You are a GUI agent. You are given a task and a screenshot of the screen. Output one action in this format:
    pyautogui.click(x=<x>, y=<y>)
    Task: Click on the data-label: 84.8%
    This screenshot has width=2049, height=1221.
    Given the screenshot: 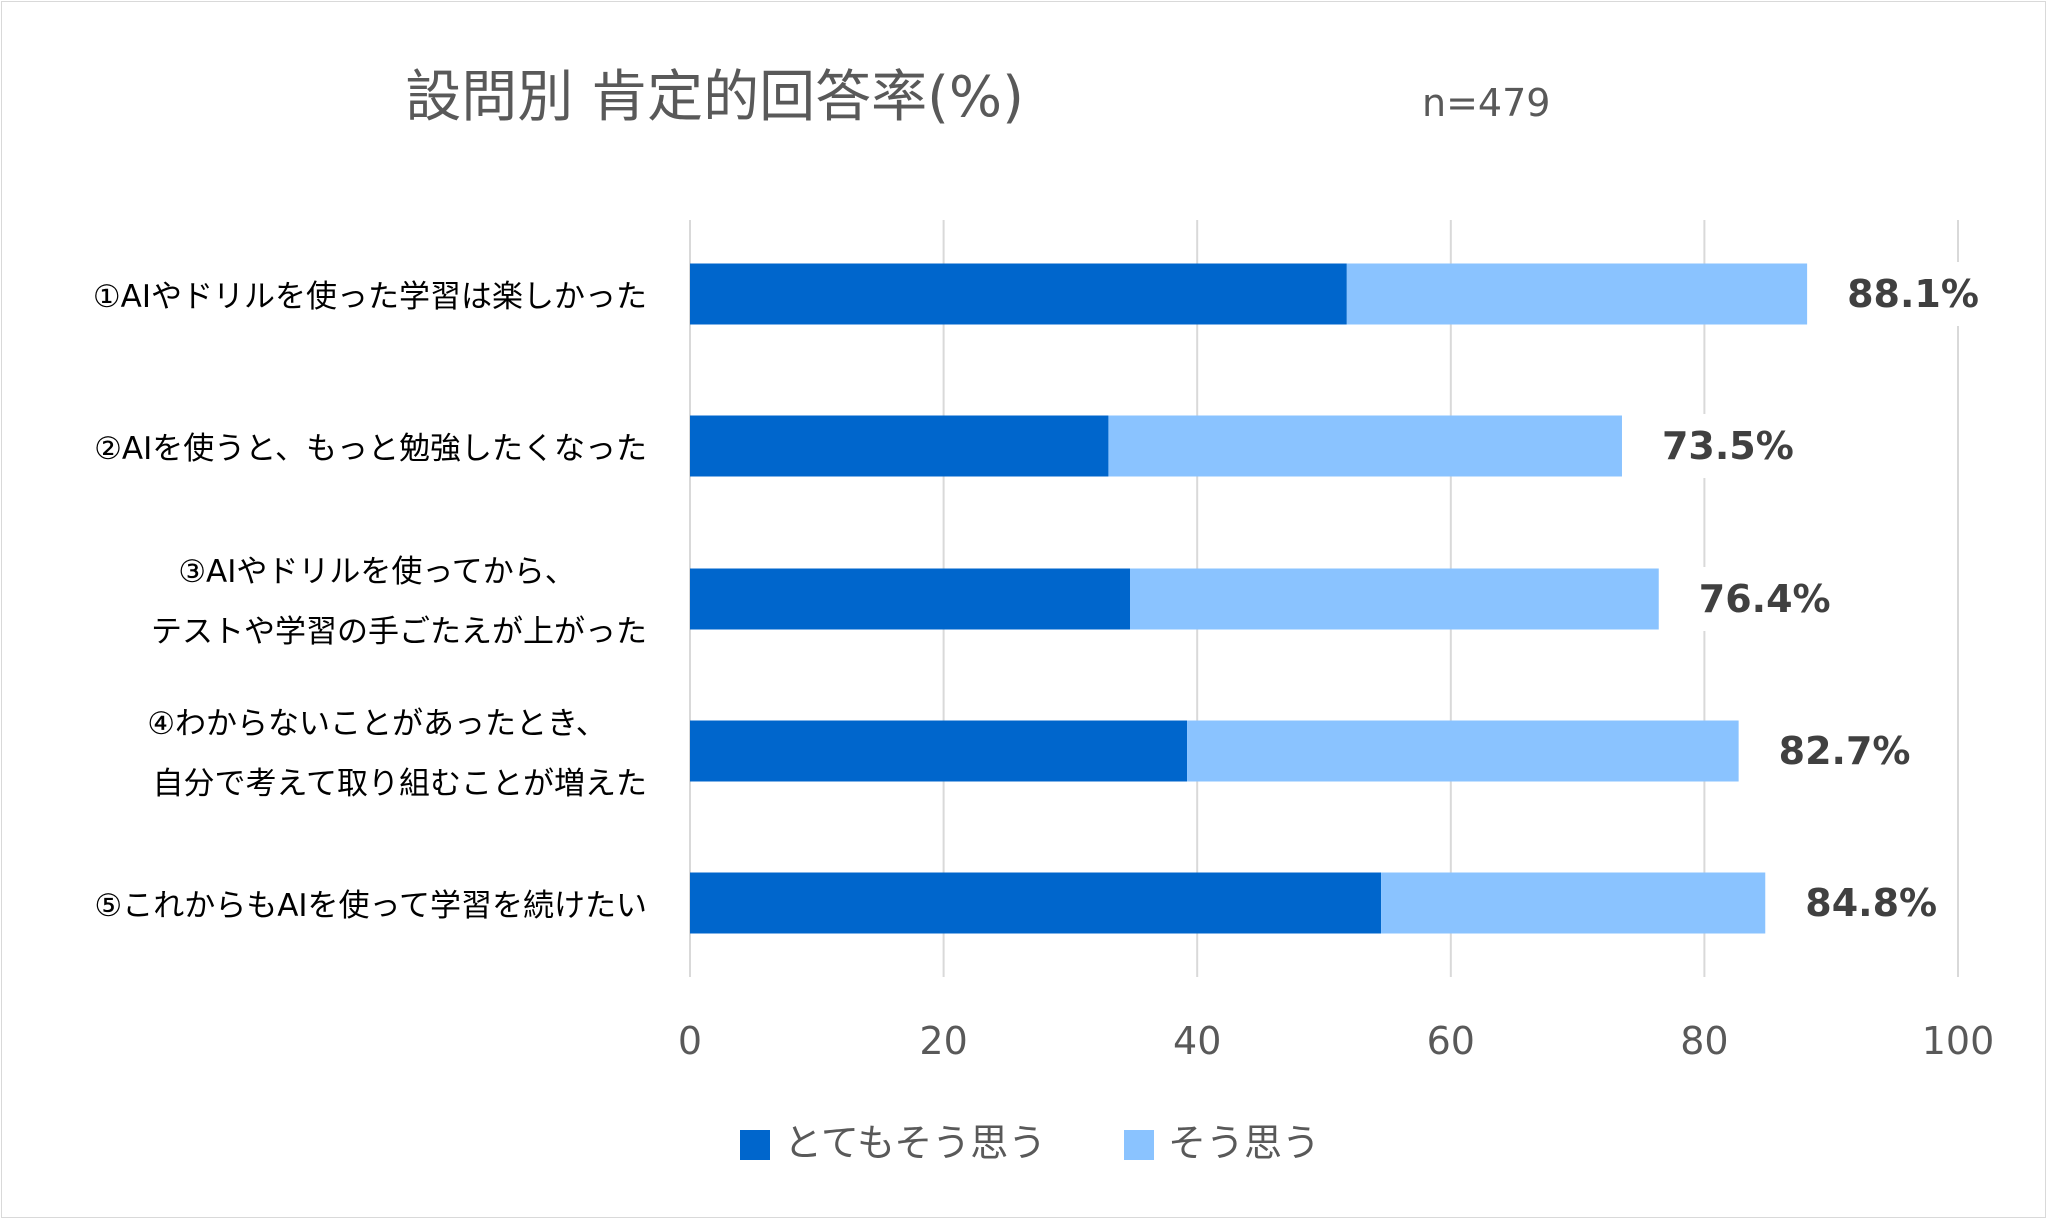 What is the action you would take?
    pyautogui.click(x=1871, y=903)
    